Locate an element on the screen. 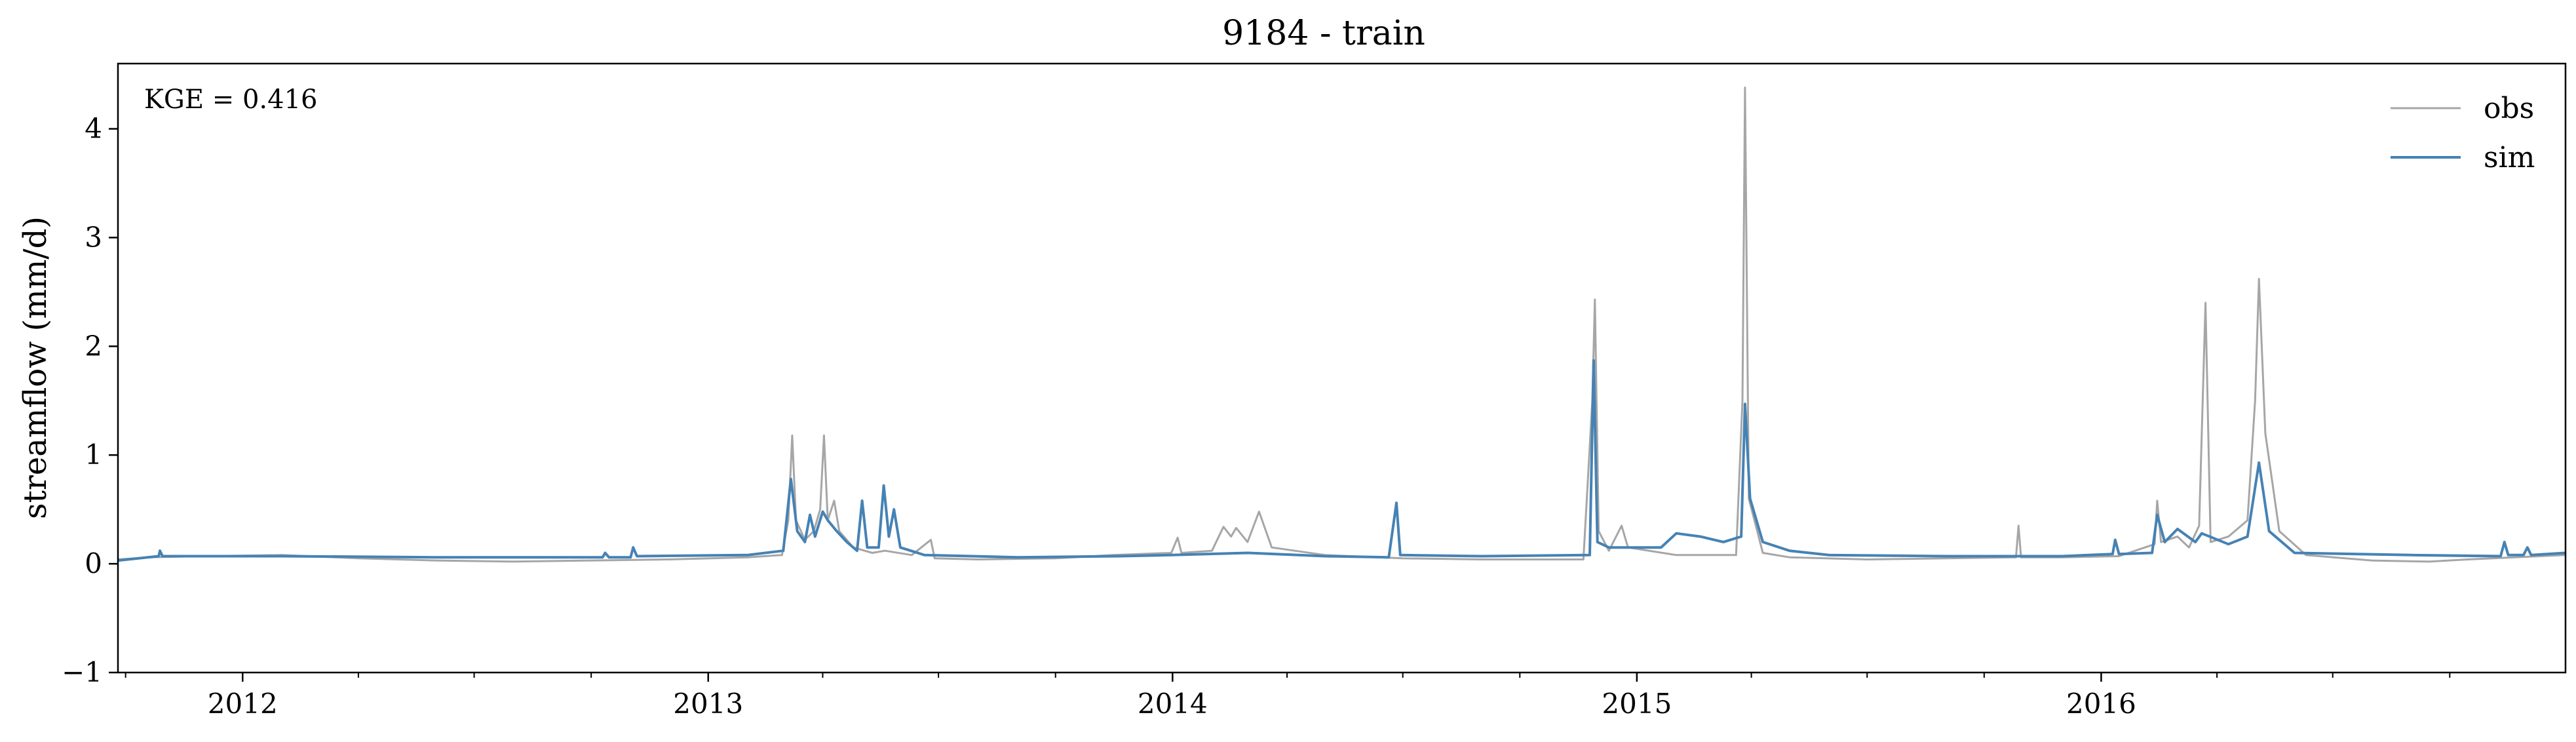 The width and height of the screenshot is (2576, 742). legend-sim-label: sim is located at coordinates (2509, 157).